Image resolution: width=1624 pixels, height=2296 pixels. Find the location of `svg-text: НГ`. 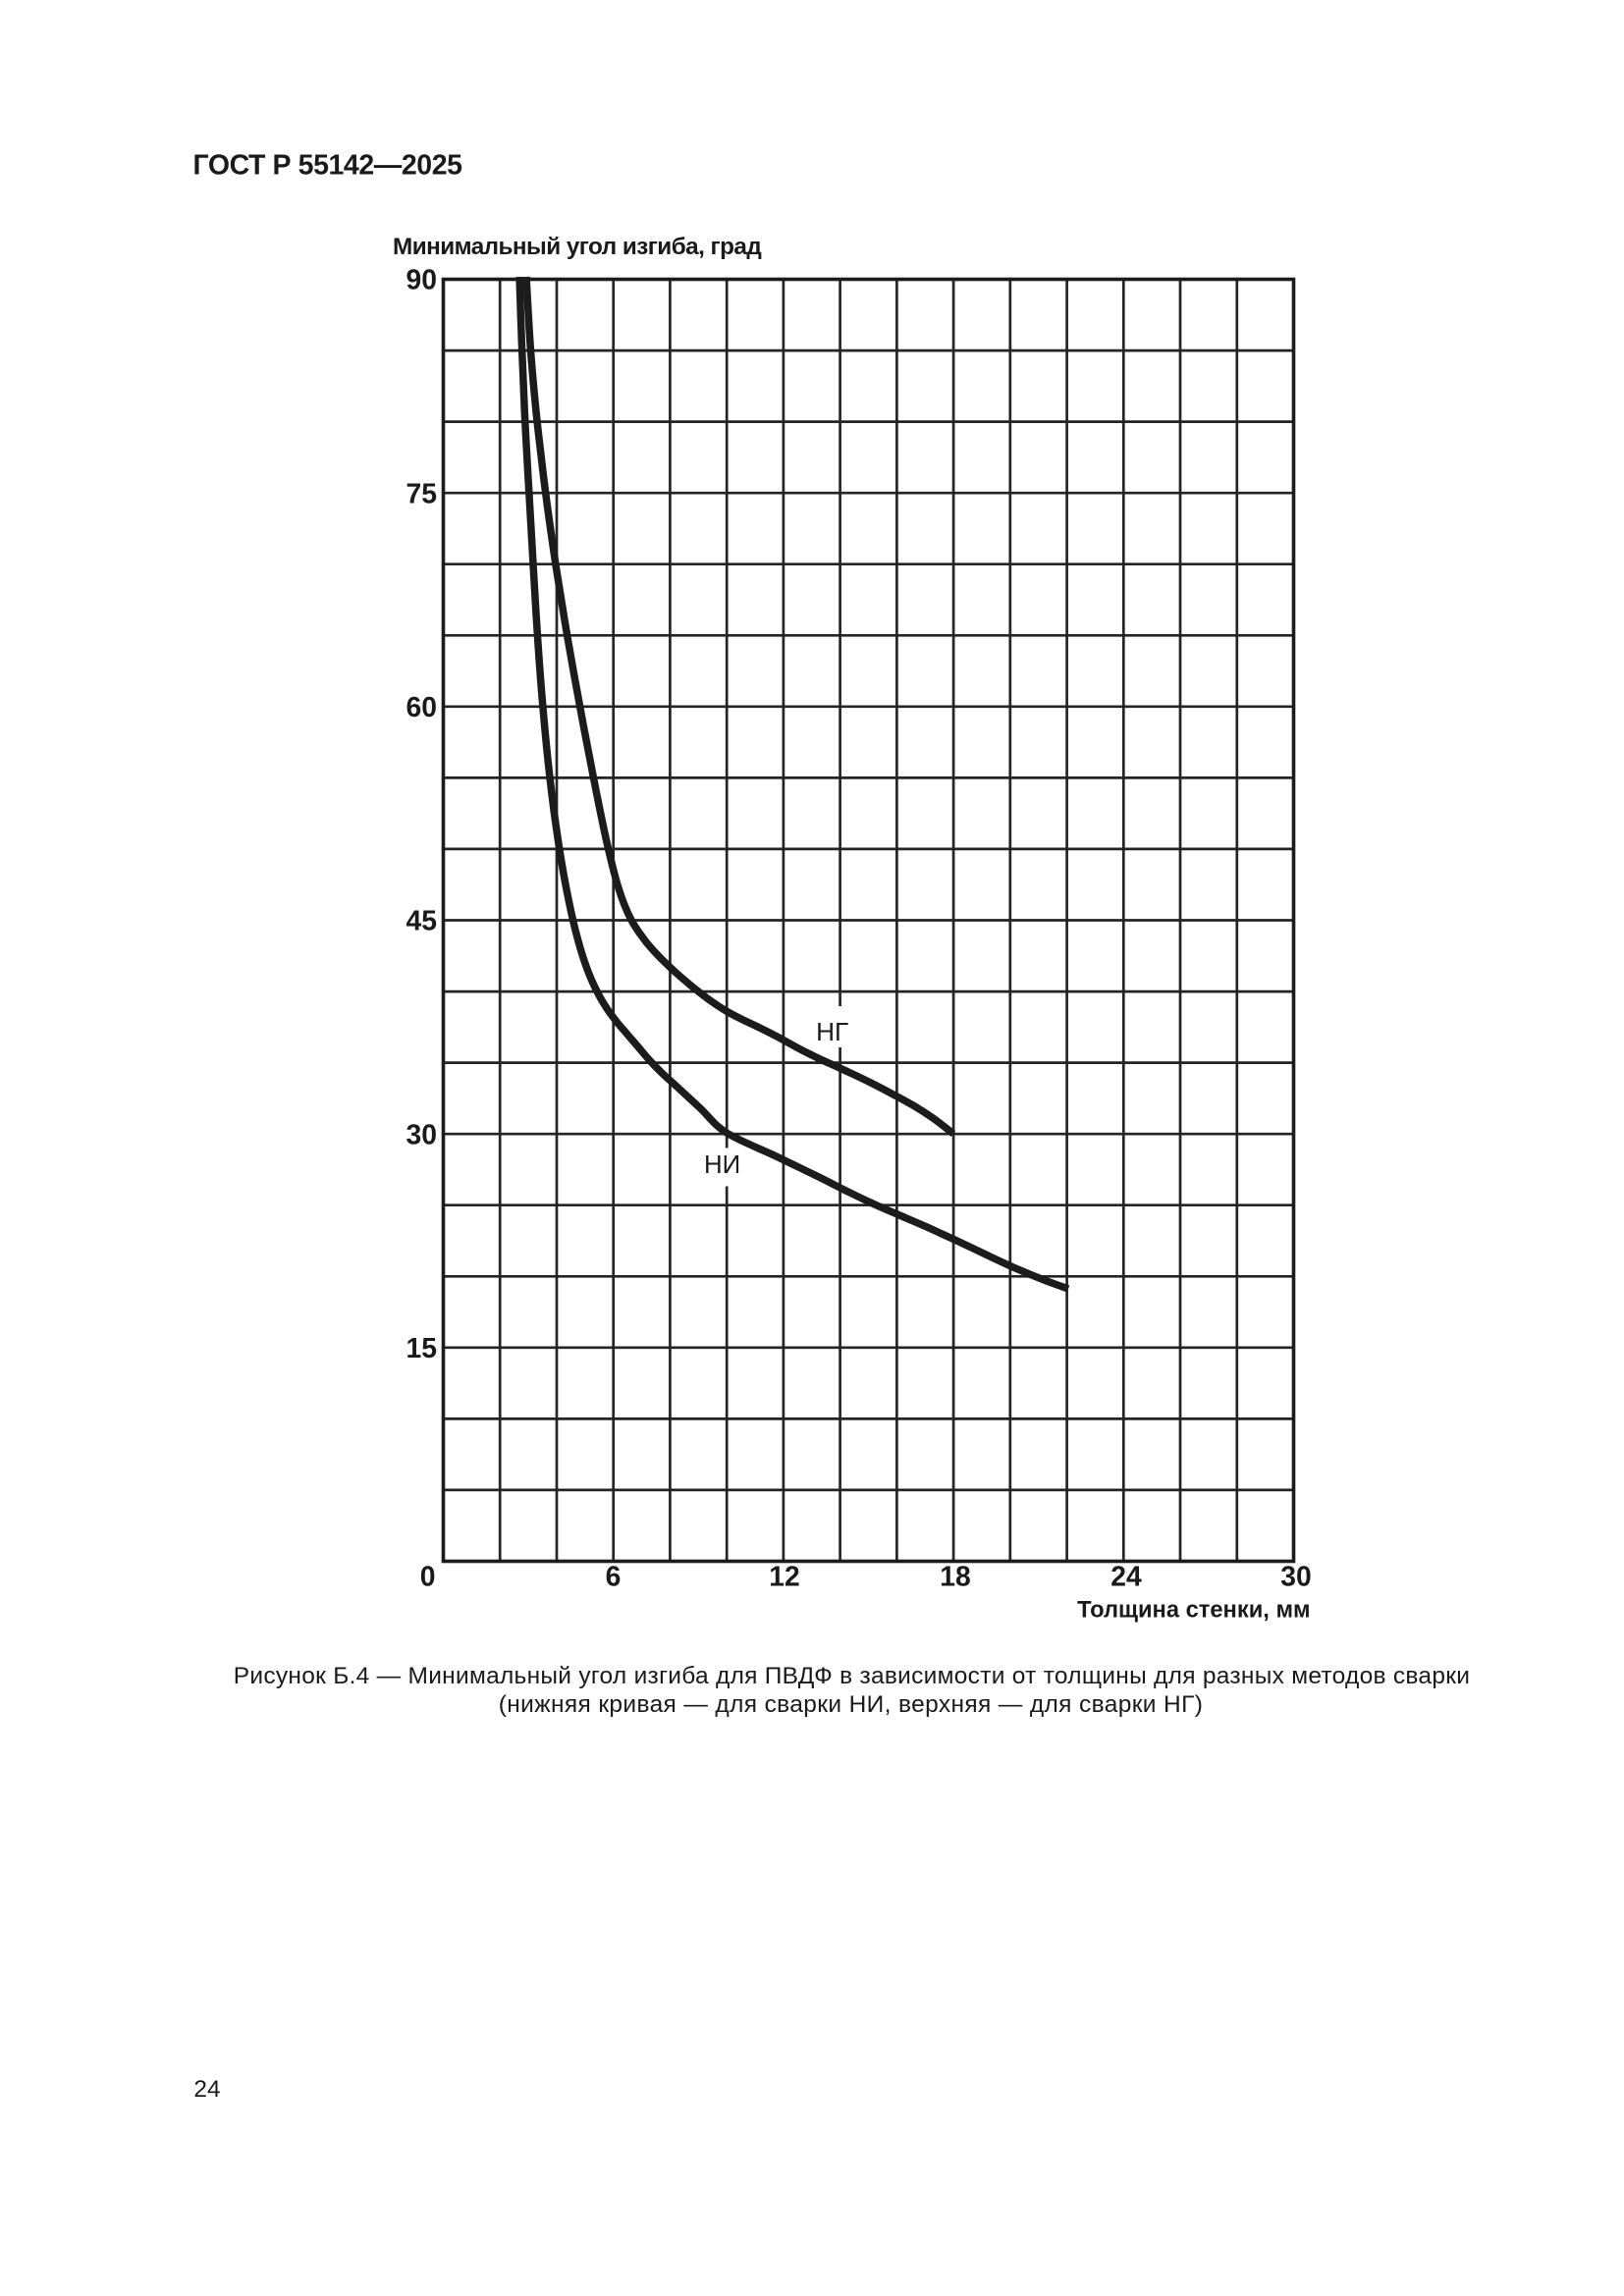

svg-text: НГ is located at coordinates (832, 1032).